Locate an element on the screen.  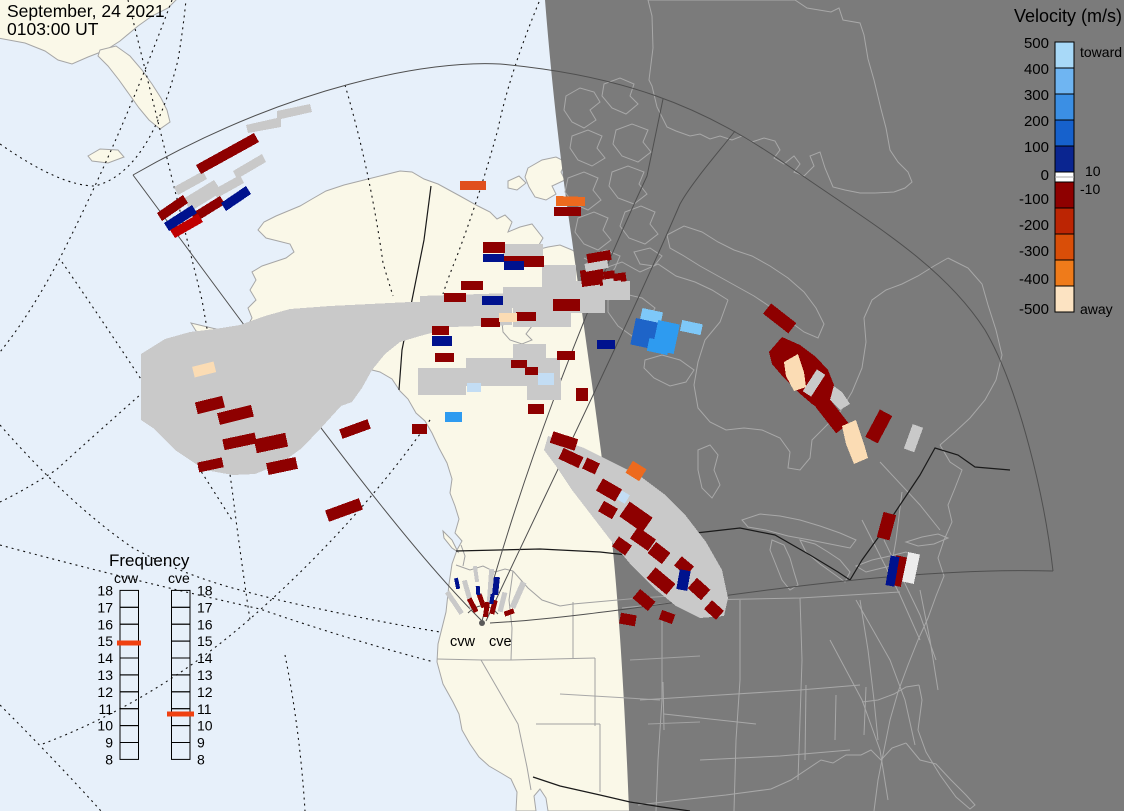
svg-text: Frequency is located at coordinates (149, 560).